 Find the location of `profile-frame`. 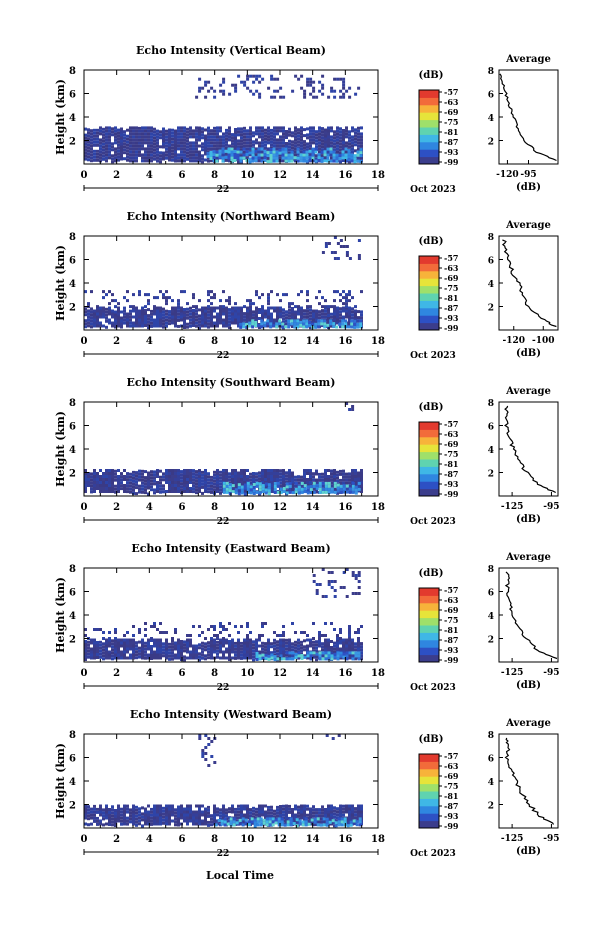

profile-frame is located at coordinates (528, 283).